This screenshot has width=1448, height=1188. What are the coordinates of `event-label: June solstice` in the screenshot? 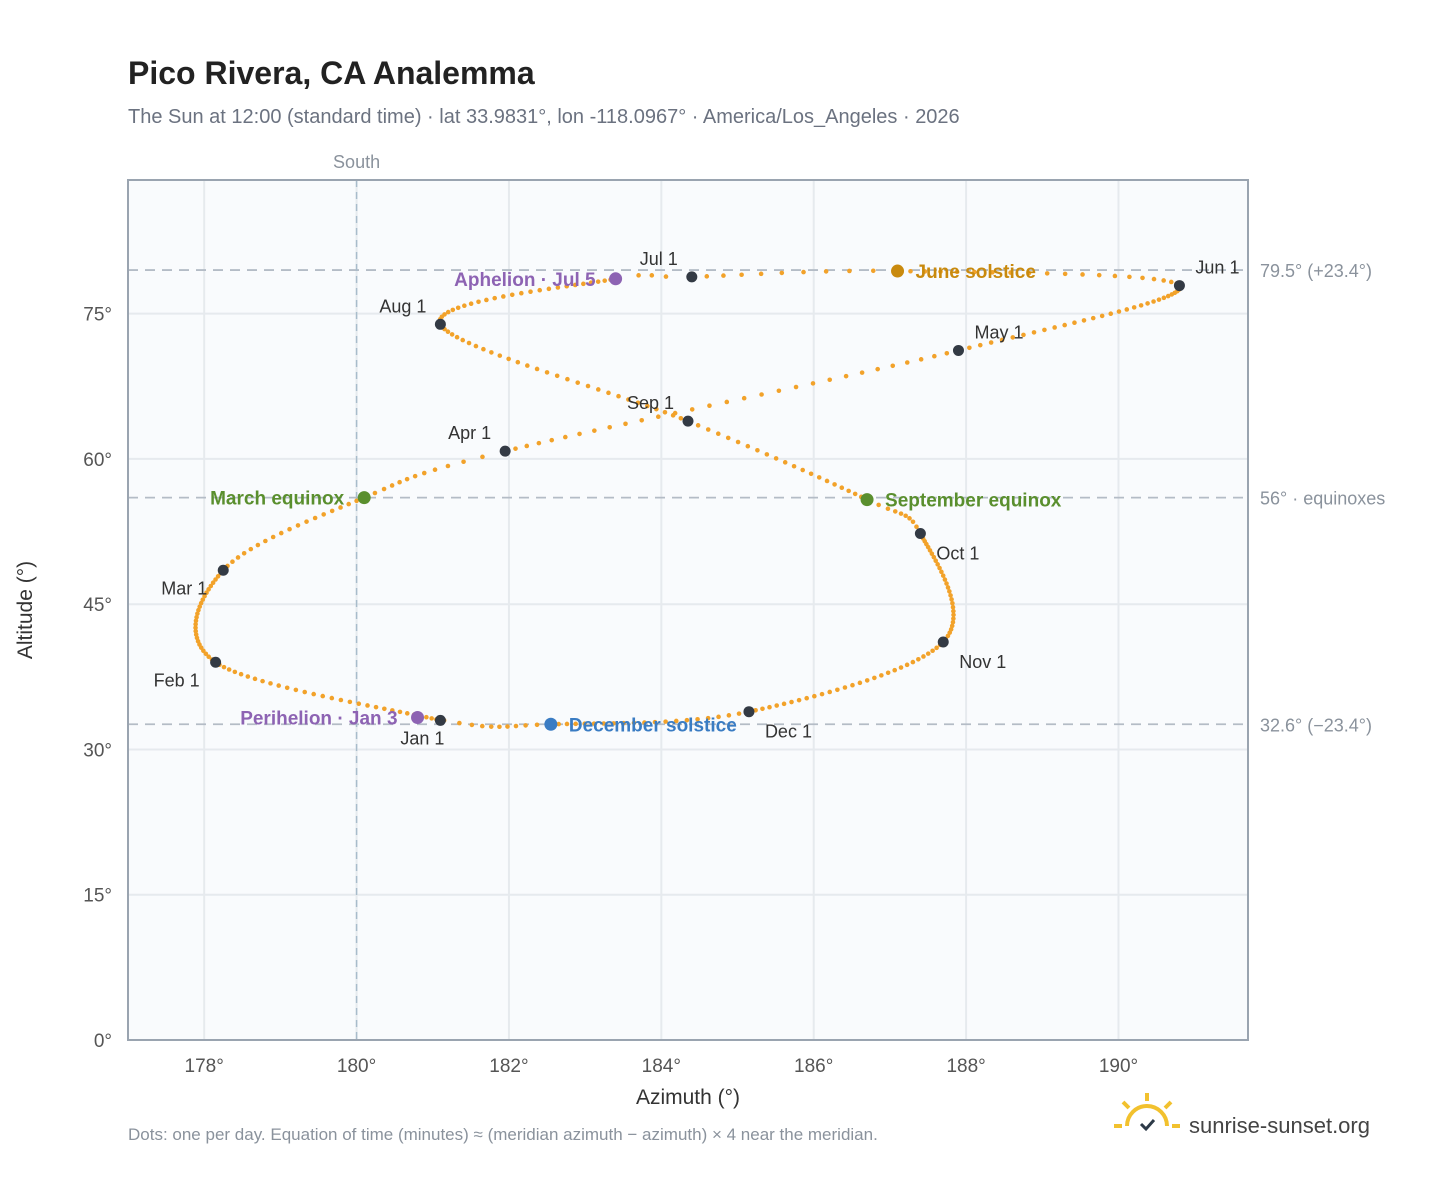 It's located at (976, 272).